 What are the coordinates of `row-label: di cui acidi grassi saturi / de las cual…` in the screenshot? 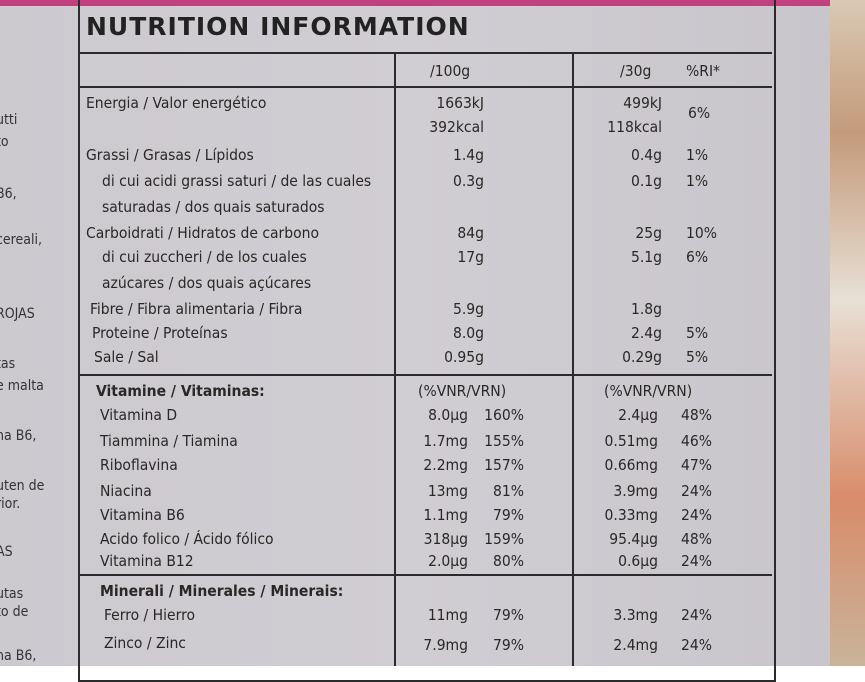 It's located at (237, 181).